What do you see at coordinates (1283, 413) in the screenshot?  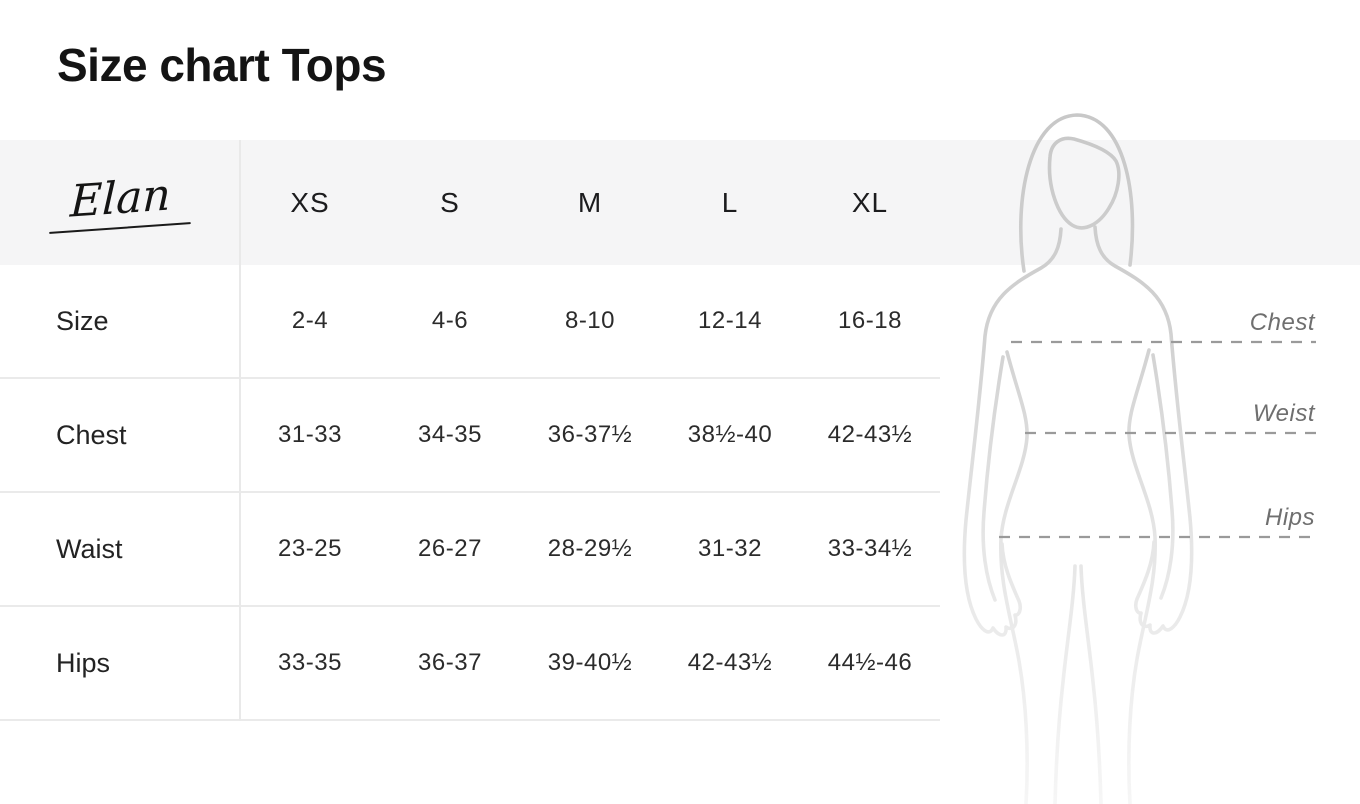 I see `waist-measure-label: Weist` at bounding box center [1283, 413].